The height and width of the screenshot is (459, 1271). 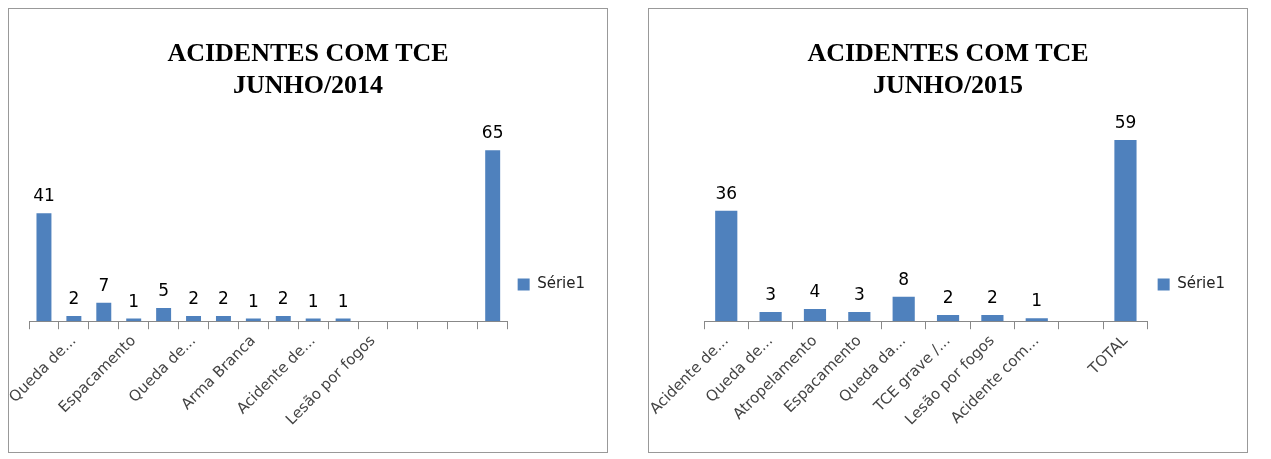 What do you see at coordinates (44, 195) in the screenshot?
I see `data-label: 41` at bounding box center [44, 195].